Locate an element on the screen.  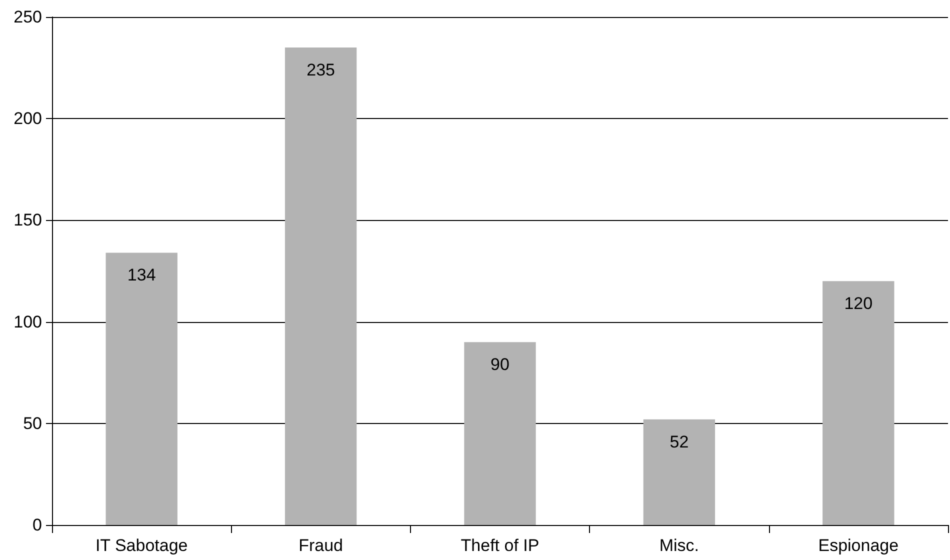
x-tick-label: Espionage is located at coordinates (858, 545).